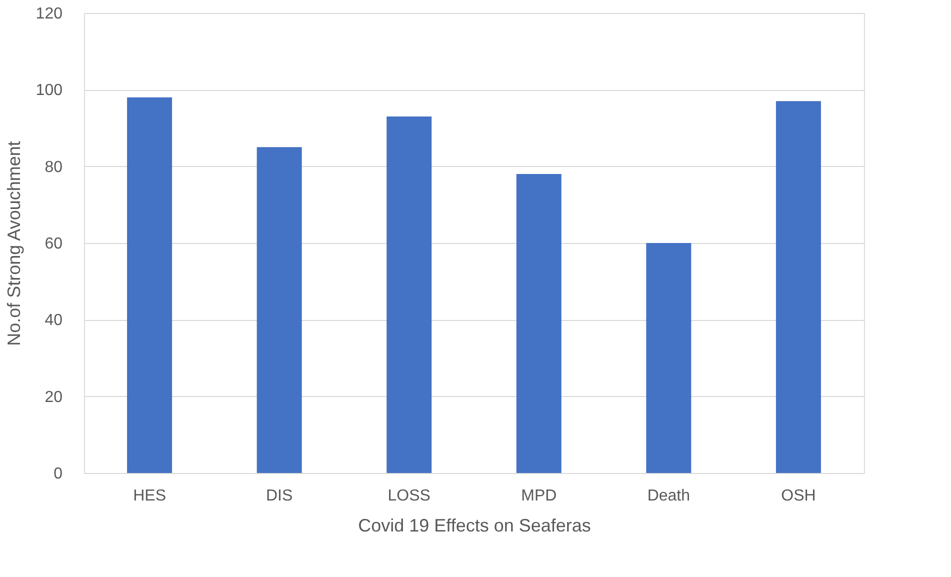  Describe the element at coordinates (49, 91) in the screenshot. I see `y-tick-label: 100` at that location.